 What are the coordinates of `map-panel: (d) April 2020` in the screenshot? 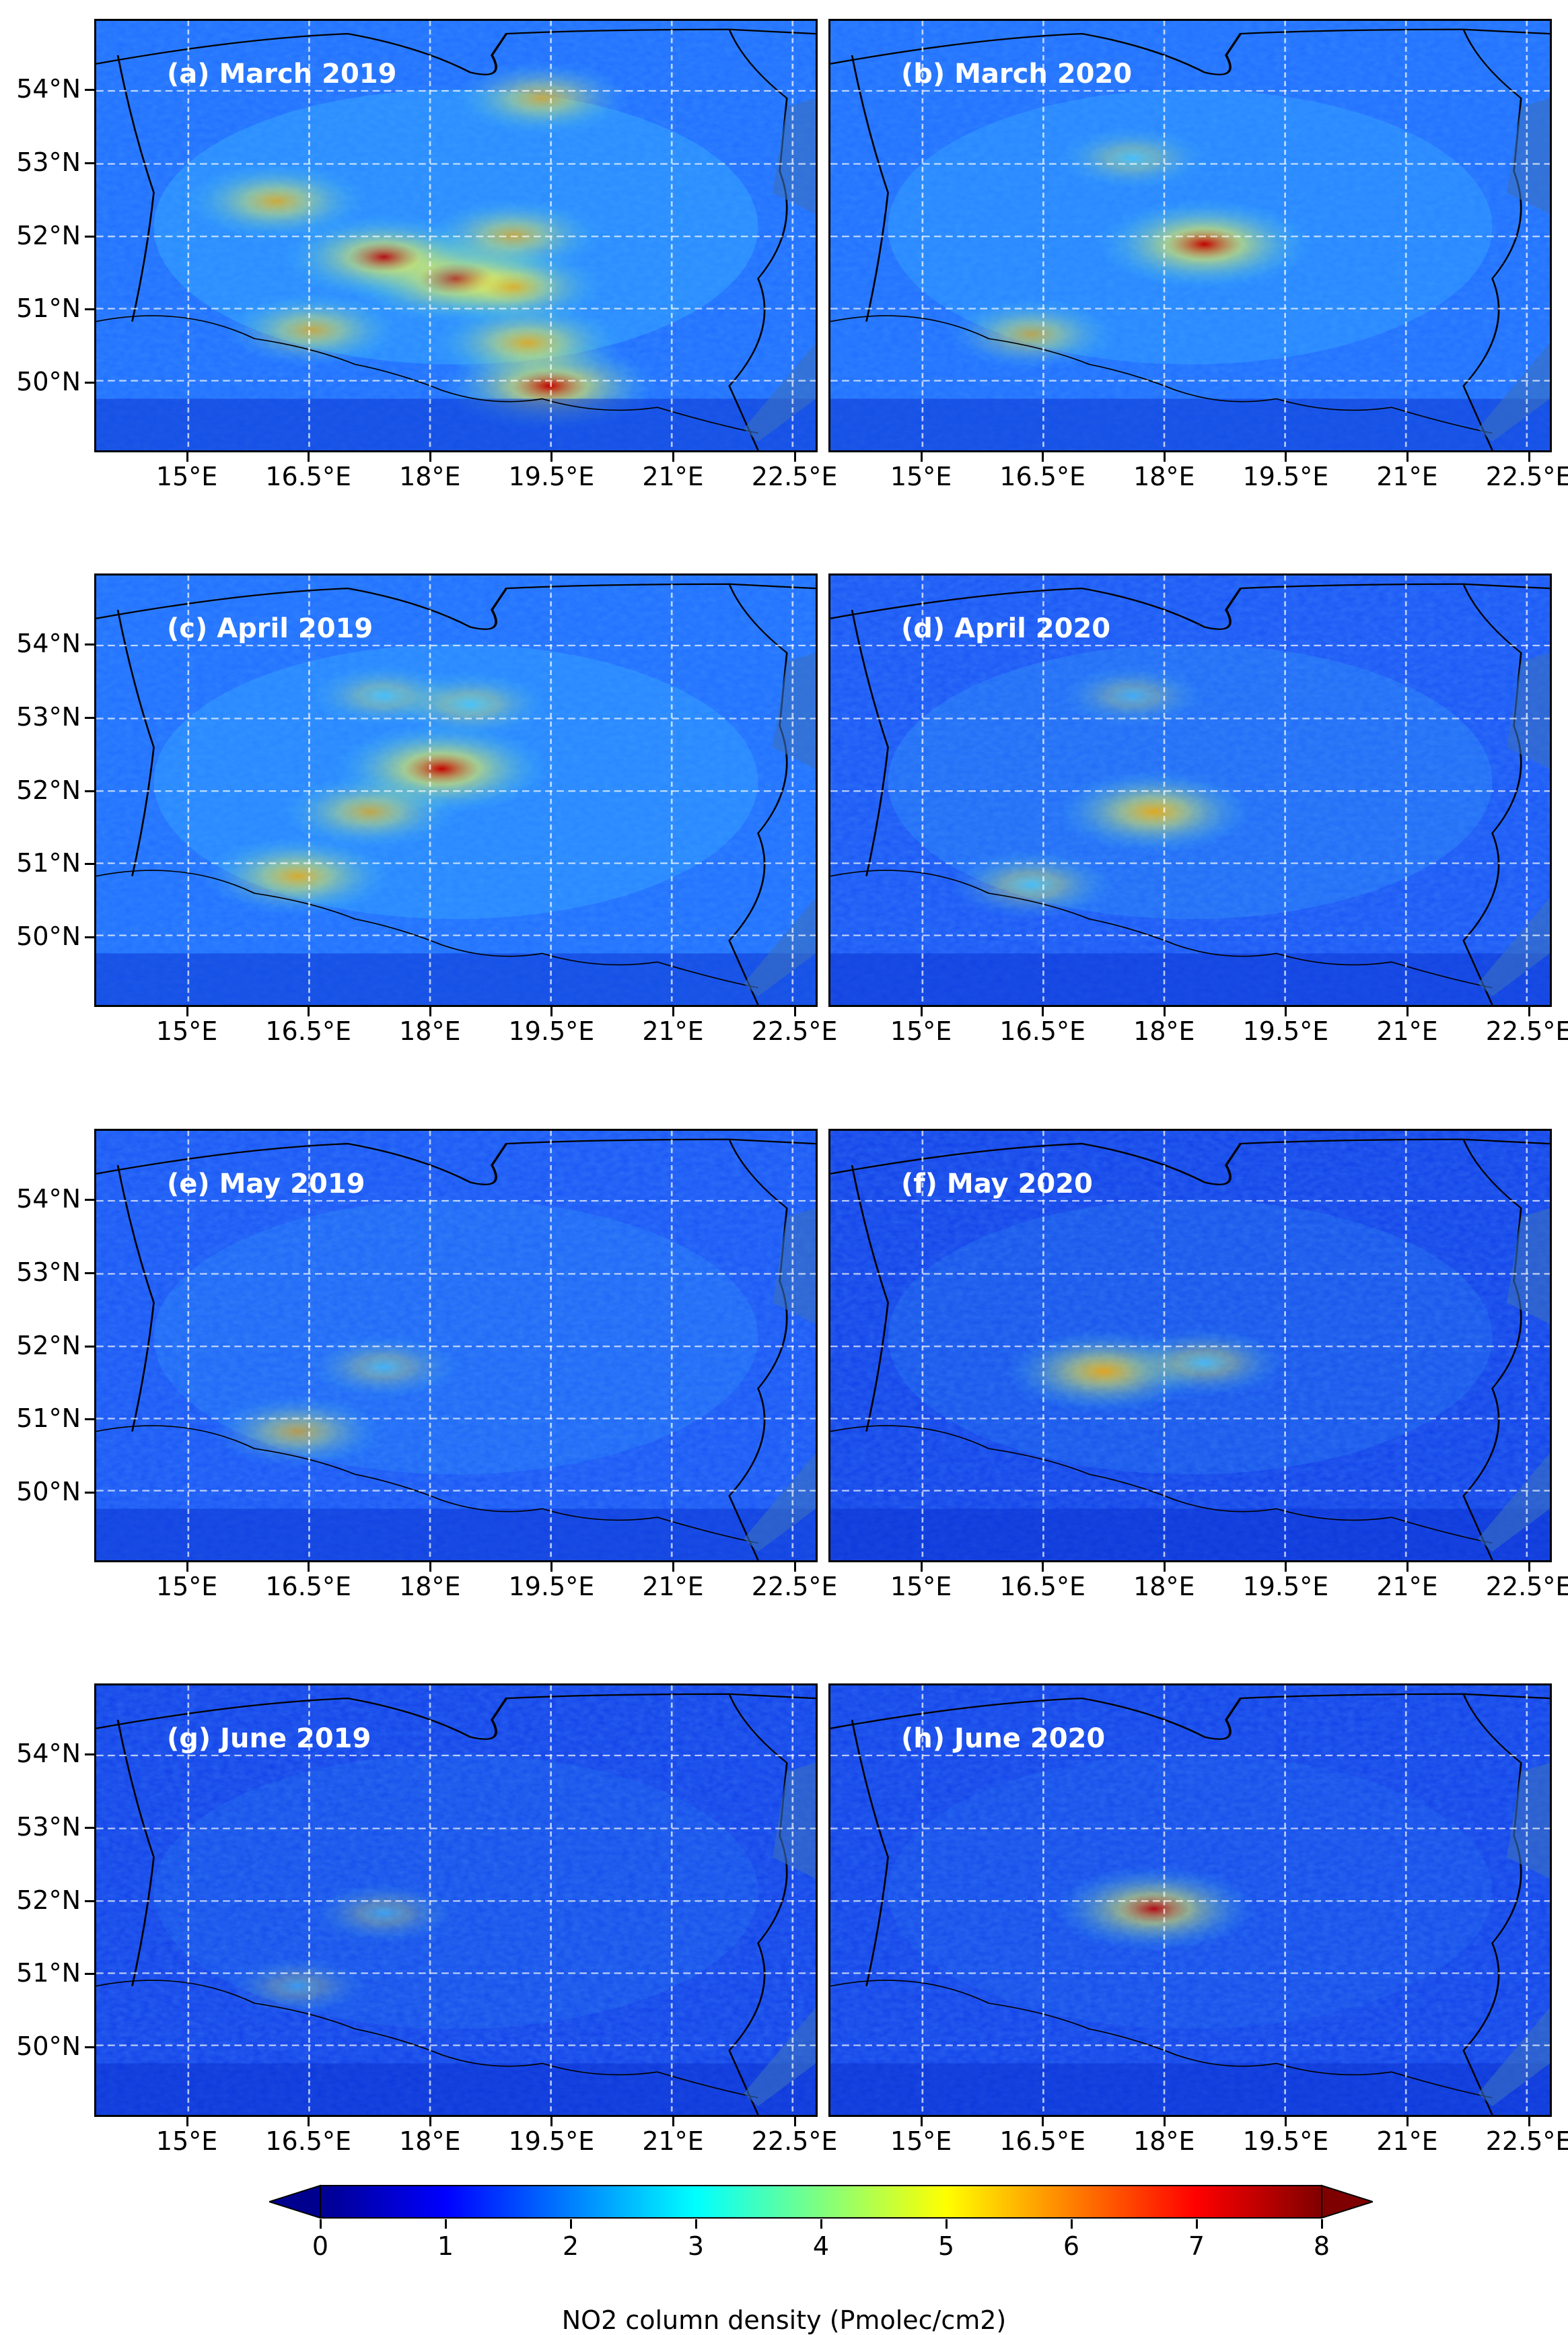 It's located at (1190, 790).